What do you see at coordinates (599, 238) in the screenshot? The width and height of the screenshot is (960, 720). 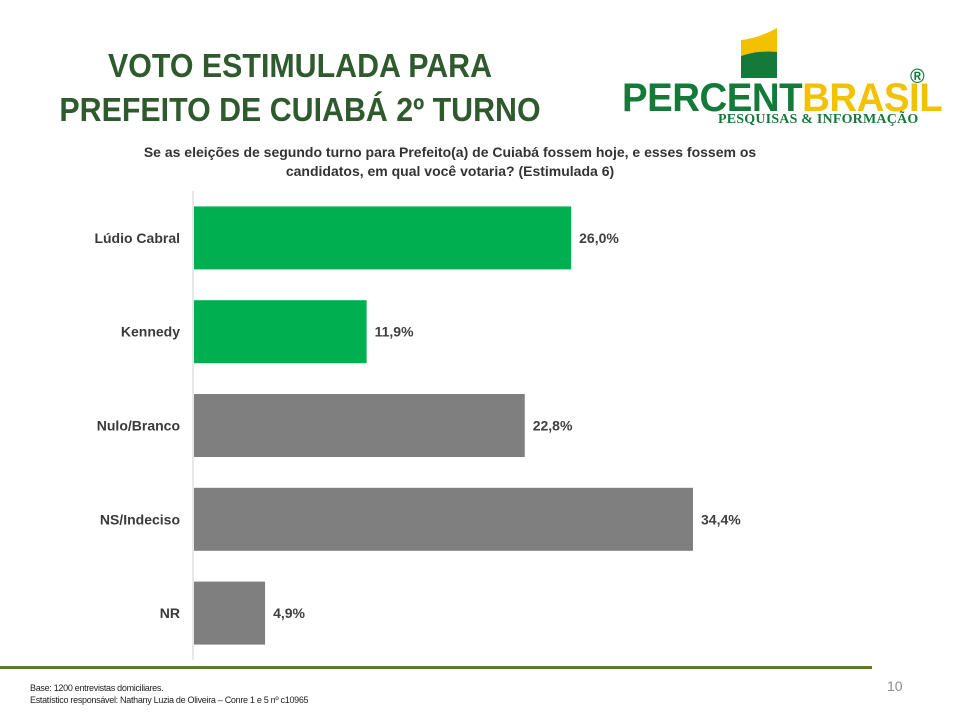 I see `data-label: 26,0%` at bounding box center [599, 238].